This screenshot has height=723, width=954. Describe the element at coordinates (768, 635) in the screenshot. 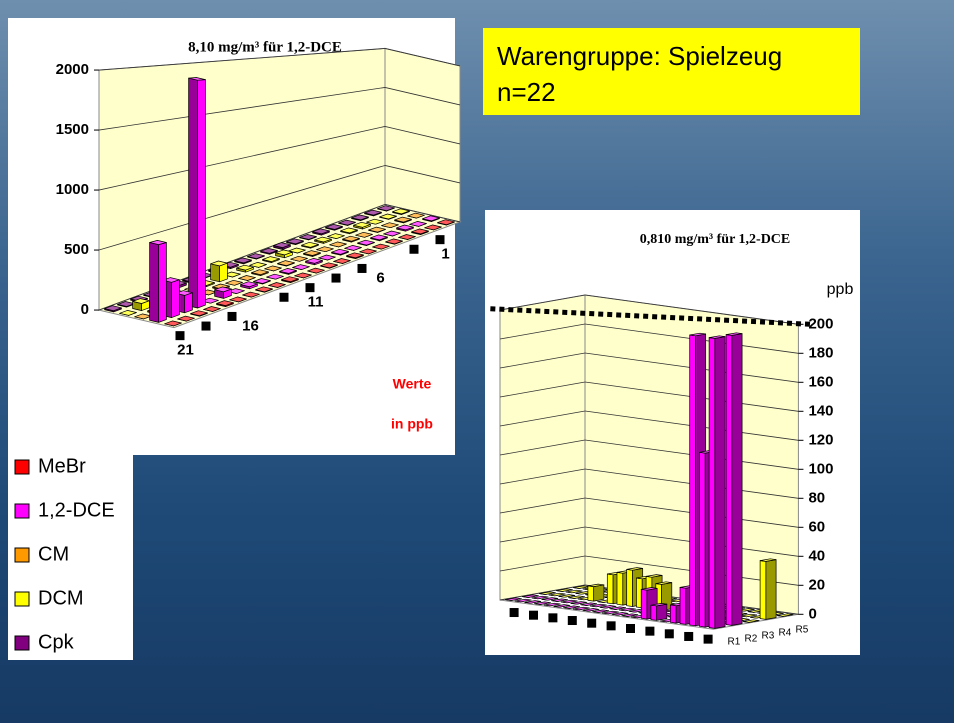

I see `series-label: R3` at that location.